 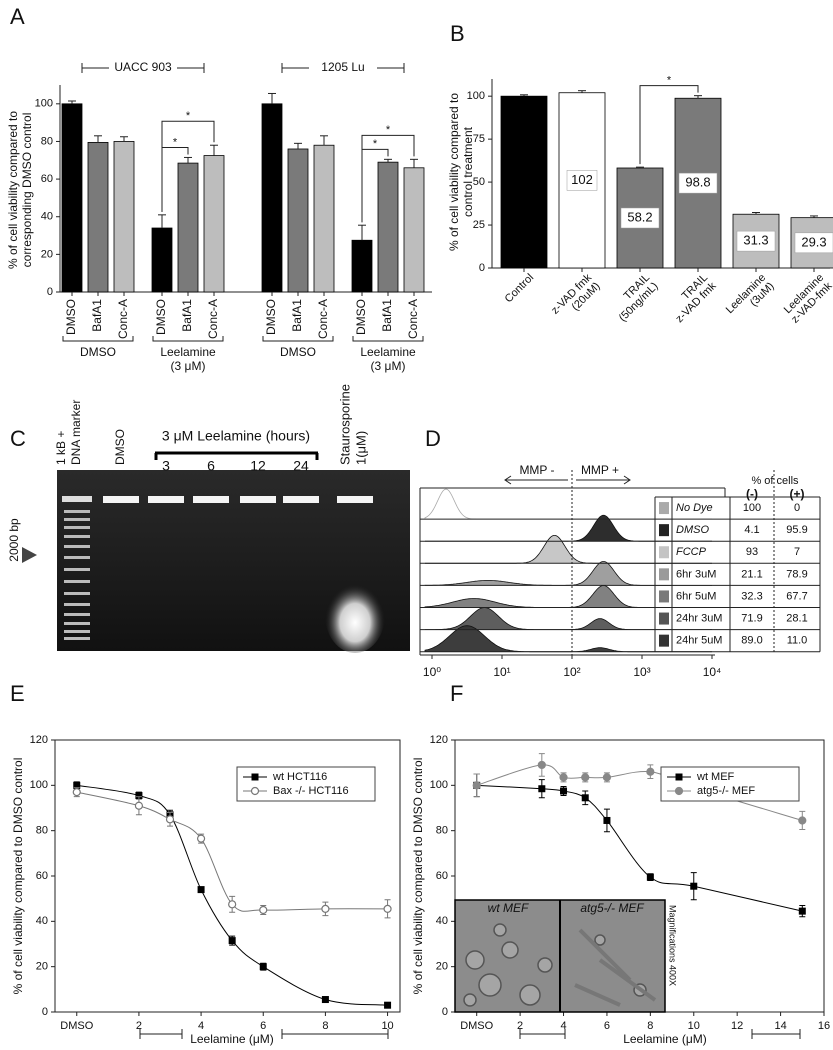 I want to click on row-value: 4.1, so click(x=751, y=530).